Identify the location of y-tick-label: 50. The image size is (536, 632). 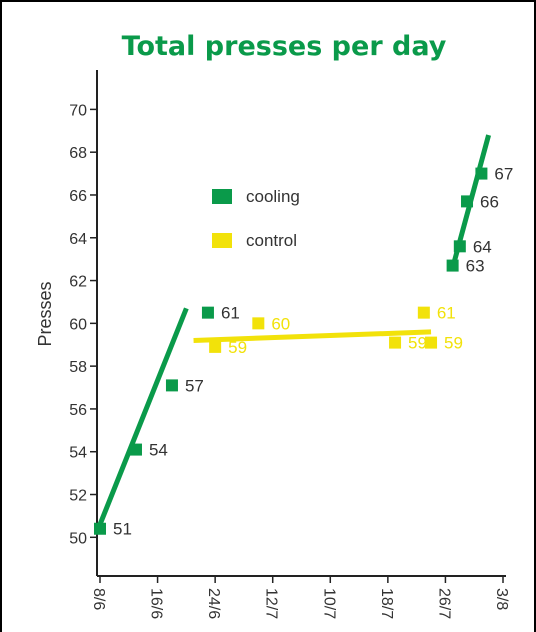
(78, 538).